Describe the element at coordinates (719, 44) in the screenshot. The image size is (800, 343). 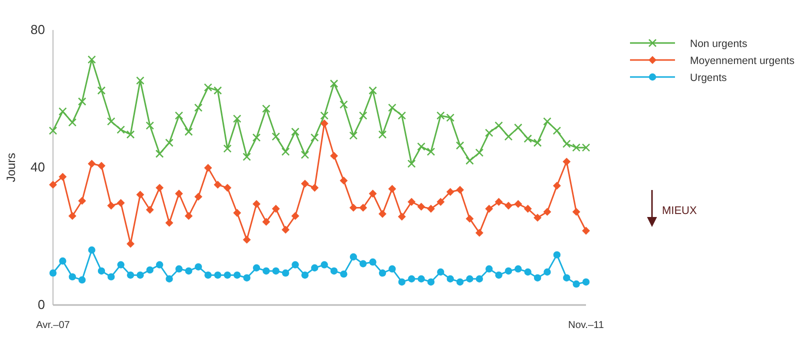
I see `legend-label: Non urgents` at that location.